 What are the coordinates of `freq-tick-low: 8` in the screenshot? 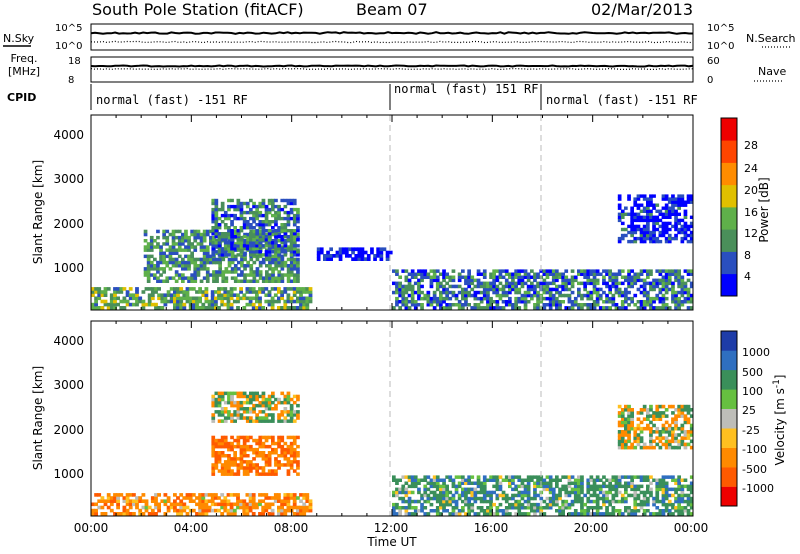 It's located at (71, 80).